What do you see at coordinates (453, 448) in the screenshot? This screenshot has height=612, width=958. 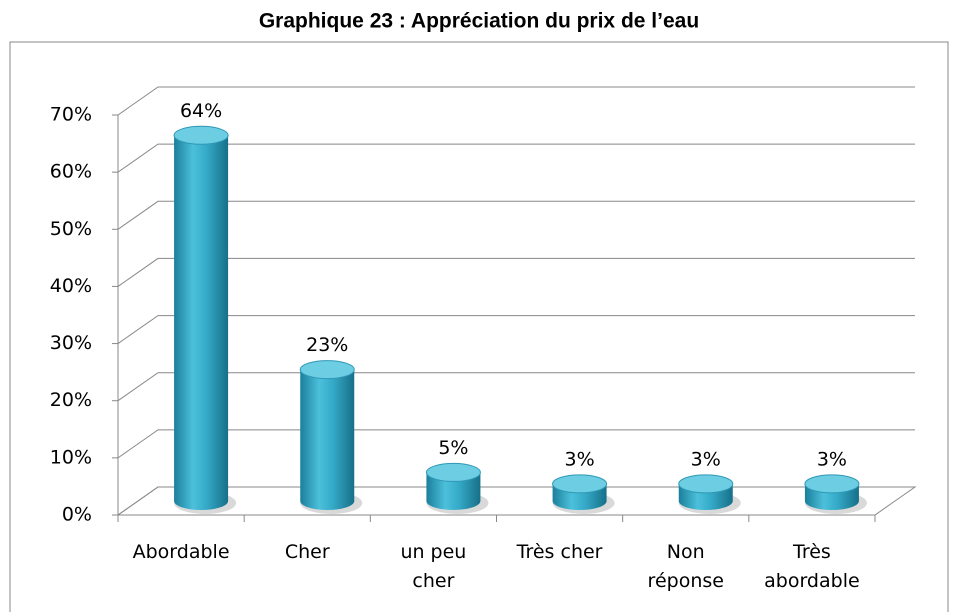 I see `value-label: 5%` at bounding box center [453, 448].